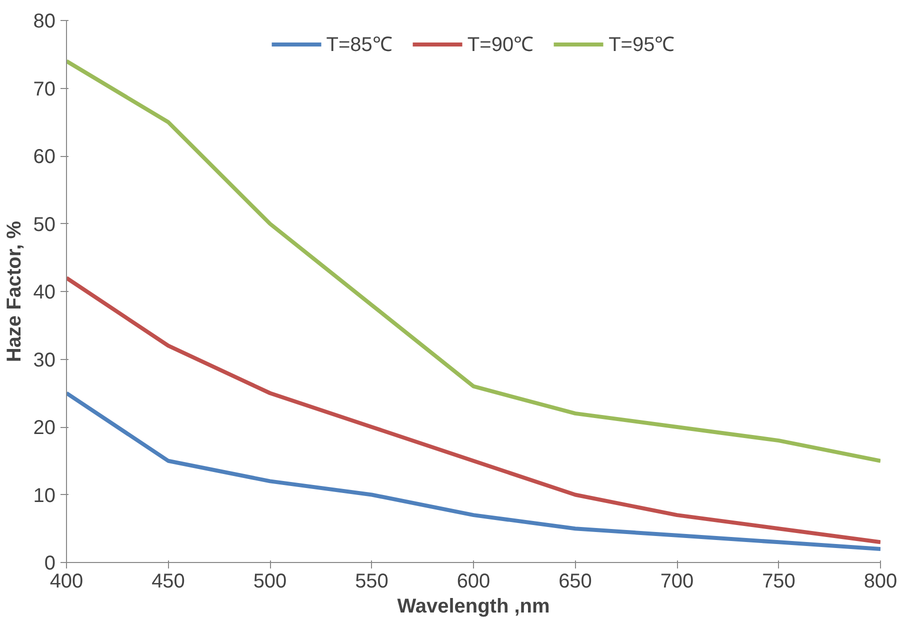  Describe the element at coordinates (270, 581) in the screenshot. I see `x-tick-label: 500` at that location.